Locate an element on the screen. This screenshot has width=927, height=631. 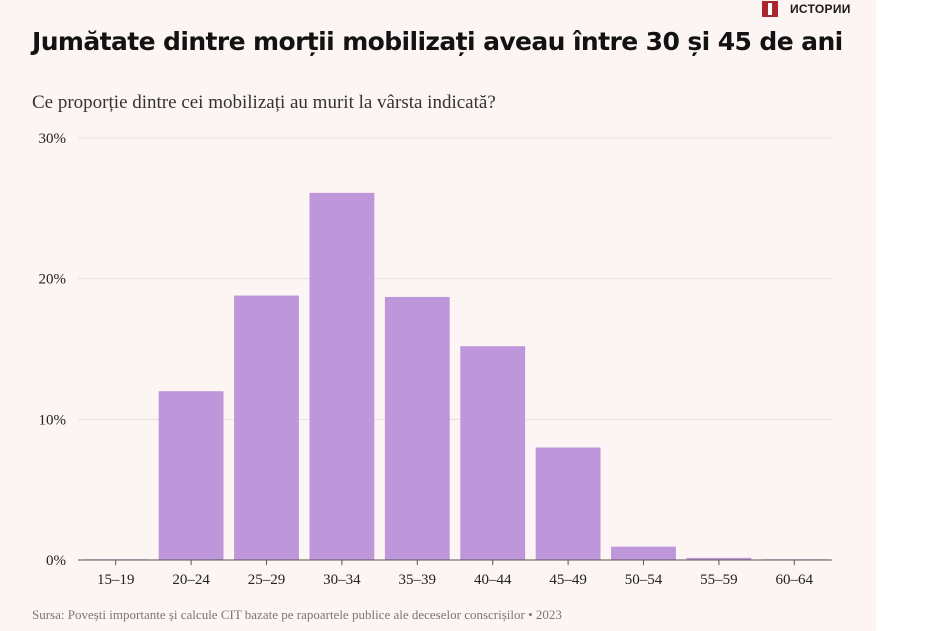
x-tick-label: 45–49 is located at coordinates (568, 580).